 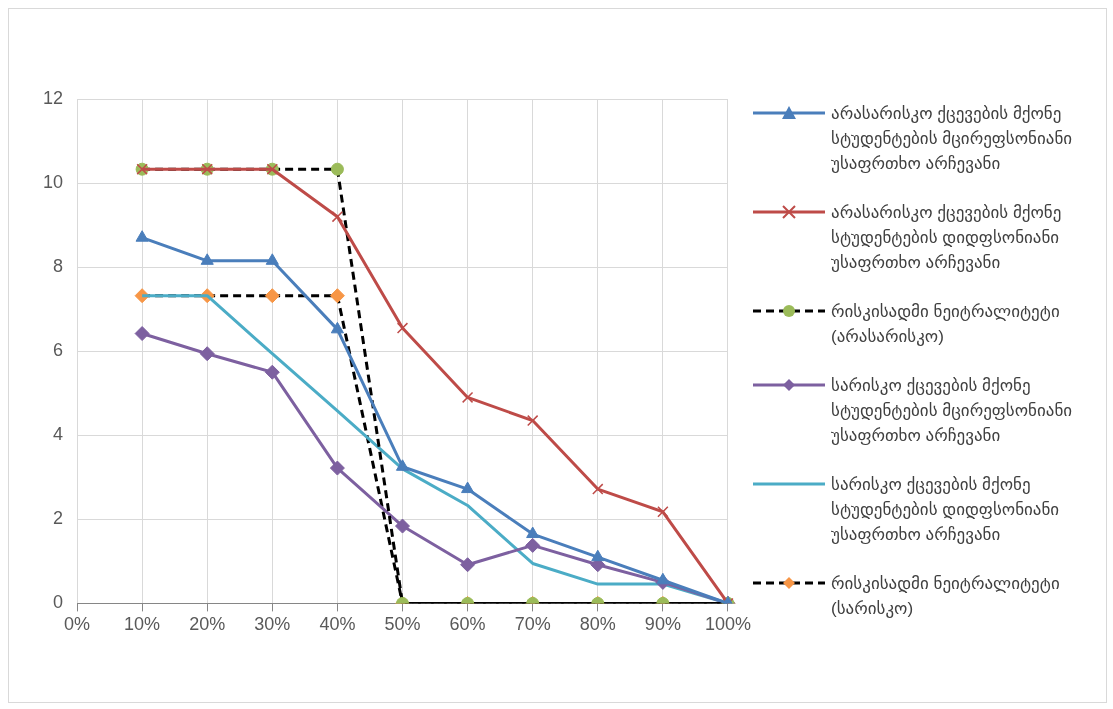 I want to click on x-tick-label: 90%, so click(x=662, y=624).